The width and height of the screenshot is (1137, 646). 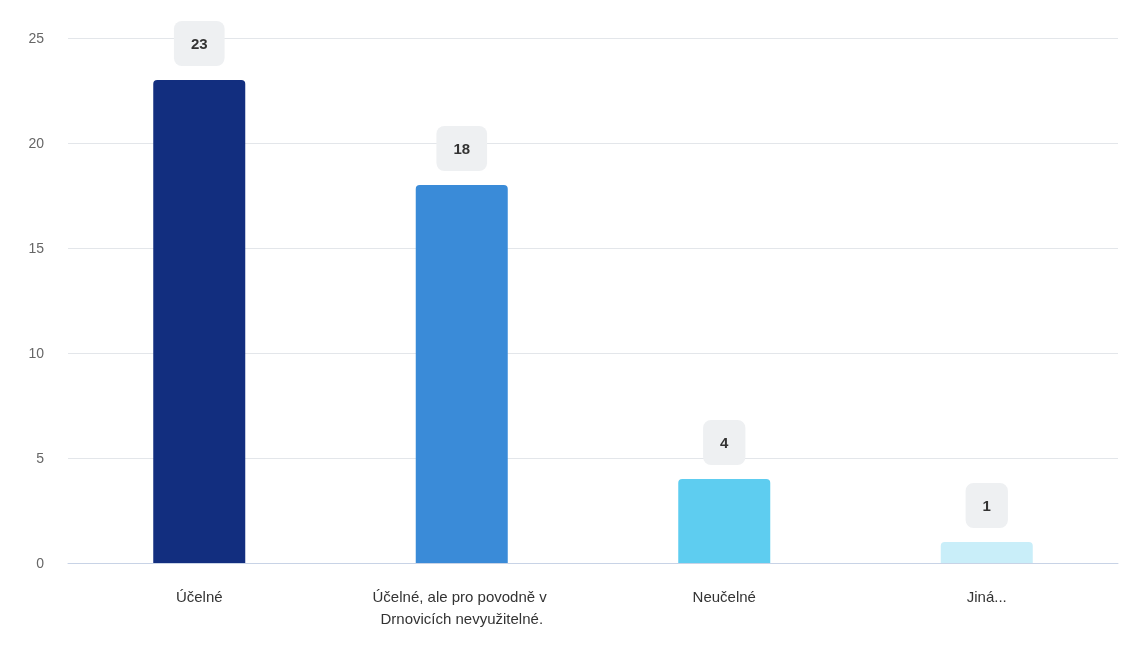 What do you see at coordinates (986, 505) in the screenshot?
I see `data-label: 1` at bounding box center [986, 505].